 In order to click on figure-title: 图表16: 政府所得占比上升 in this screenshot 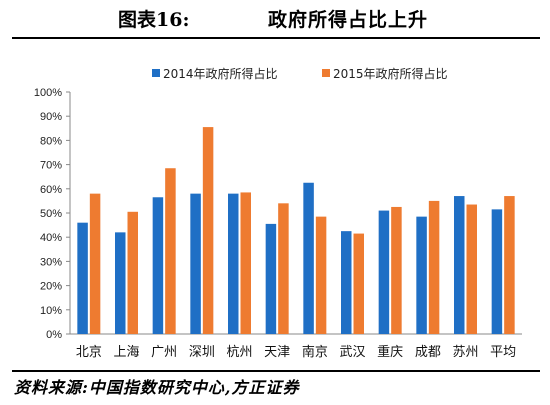, I will do `click(275, 17)`.